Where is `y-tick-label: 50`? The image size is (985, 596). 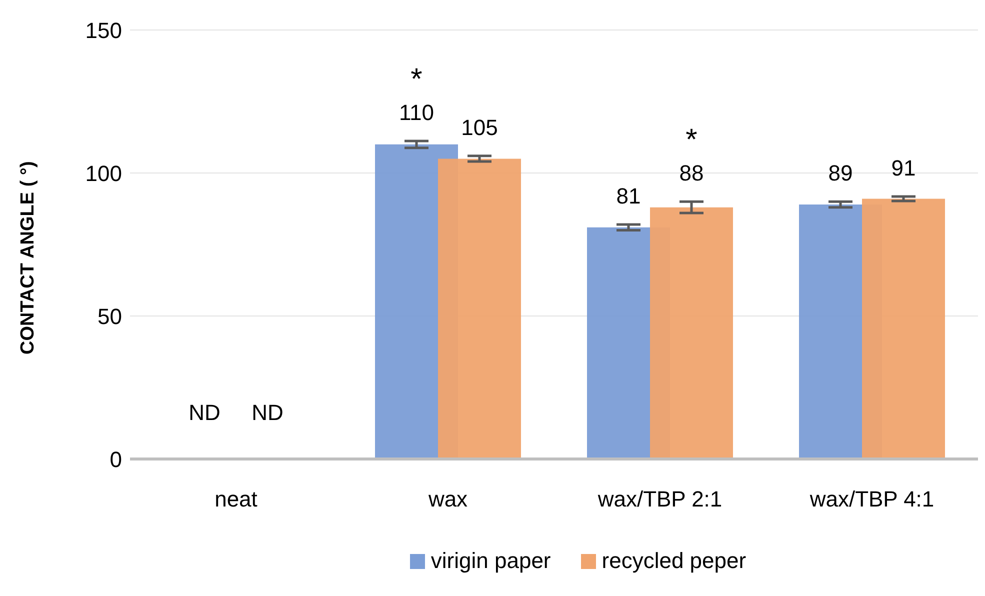
y-tick-label: 50 is located at coordinates (110, 316).